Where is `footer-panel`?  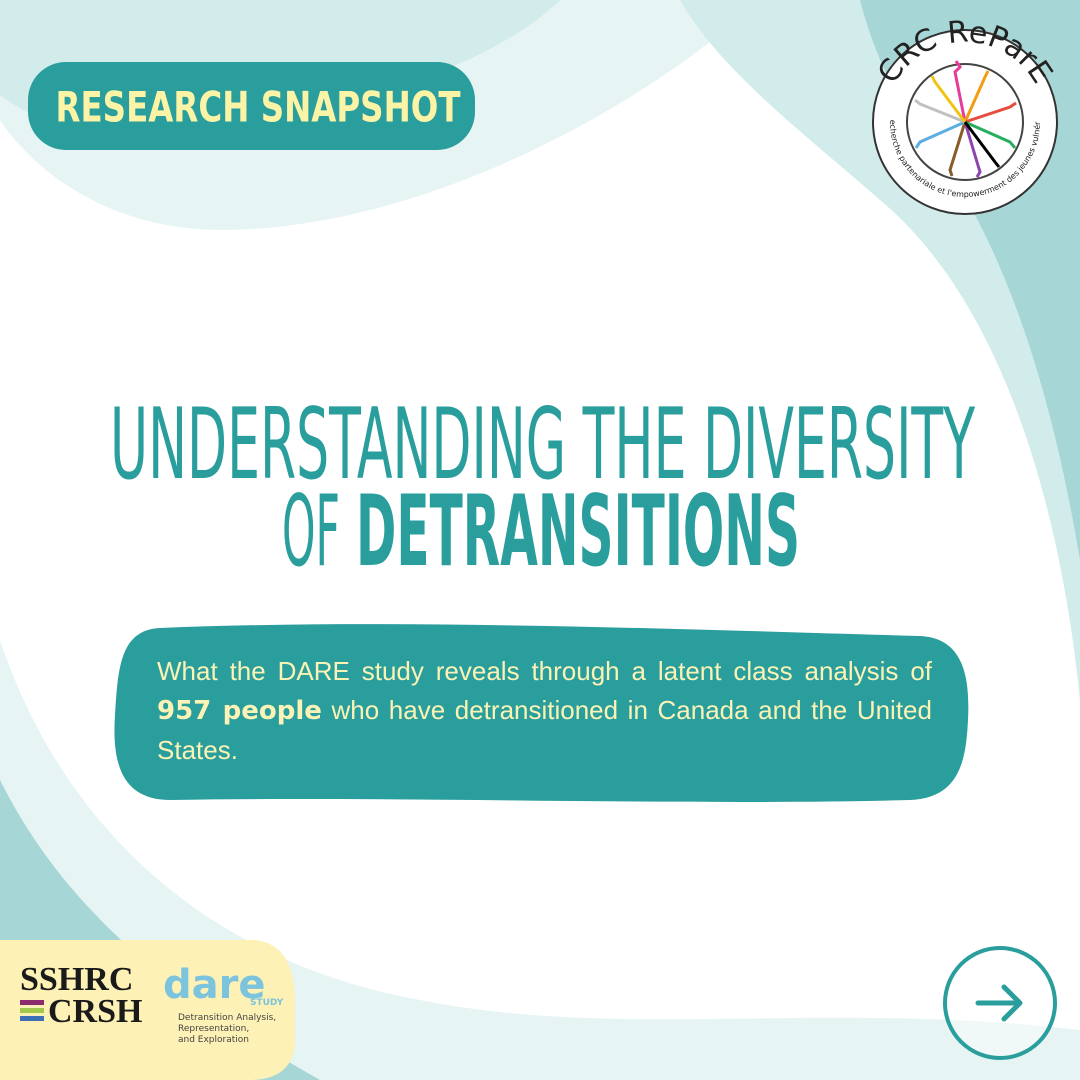 footer-panel is located at coordinates (147, 1010).